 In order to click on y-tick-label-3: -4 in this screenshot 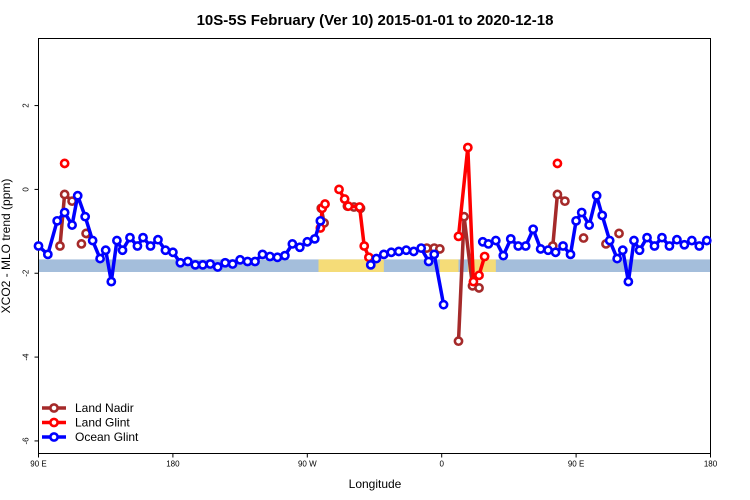, I will do `click(26, 357)`.